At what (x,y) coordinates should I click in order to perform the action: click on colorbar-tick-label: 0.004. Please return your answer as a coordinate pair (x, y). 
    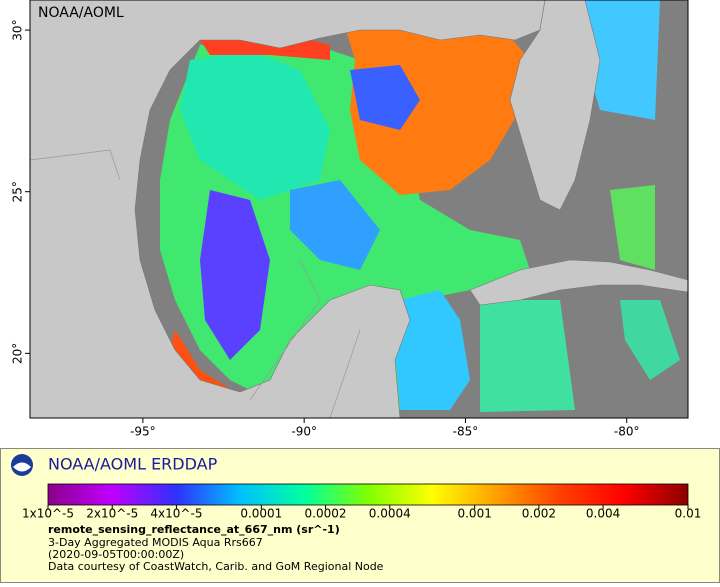
    Looking at the image, I should click on (603, 514).